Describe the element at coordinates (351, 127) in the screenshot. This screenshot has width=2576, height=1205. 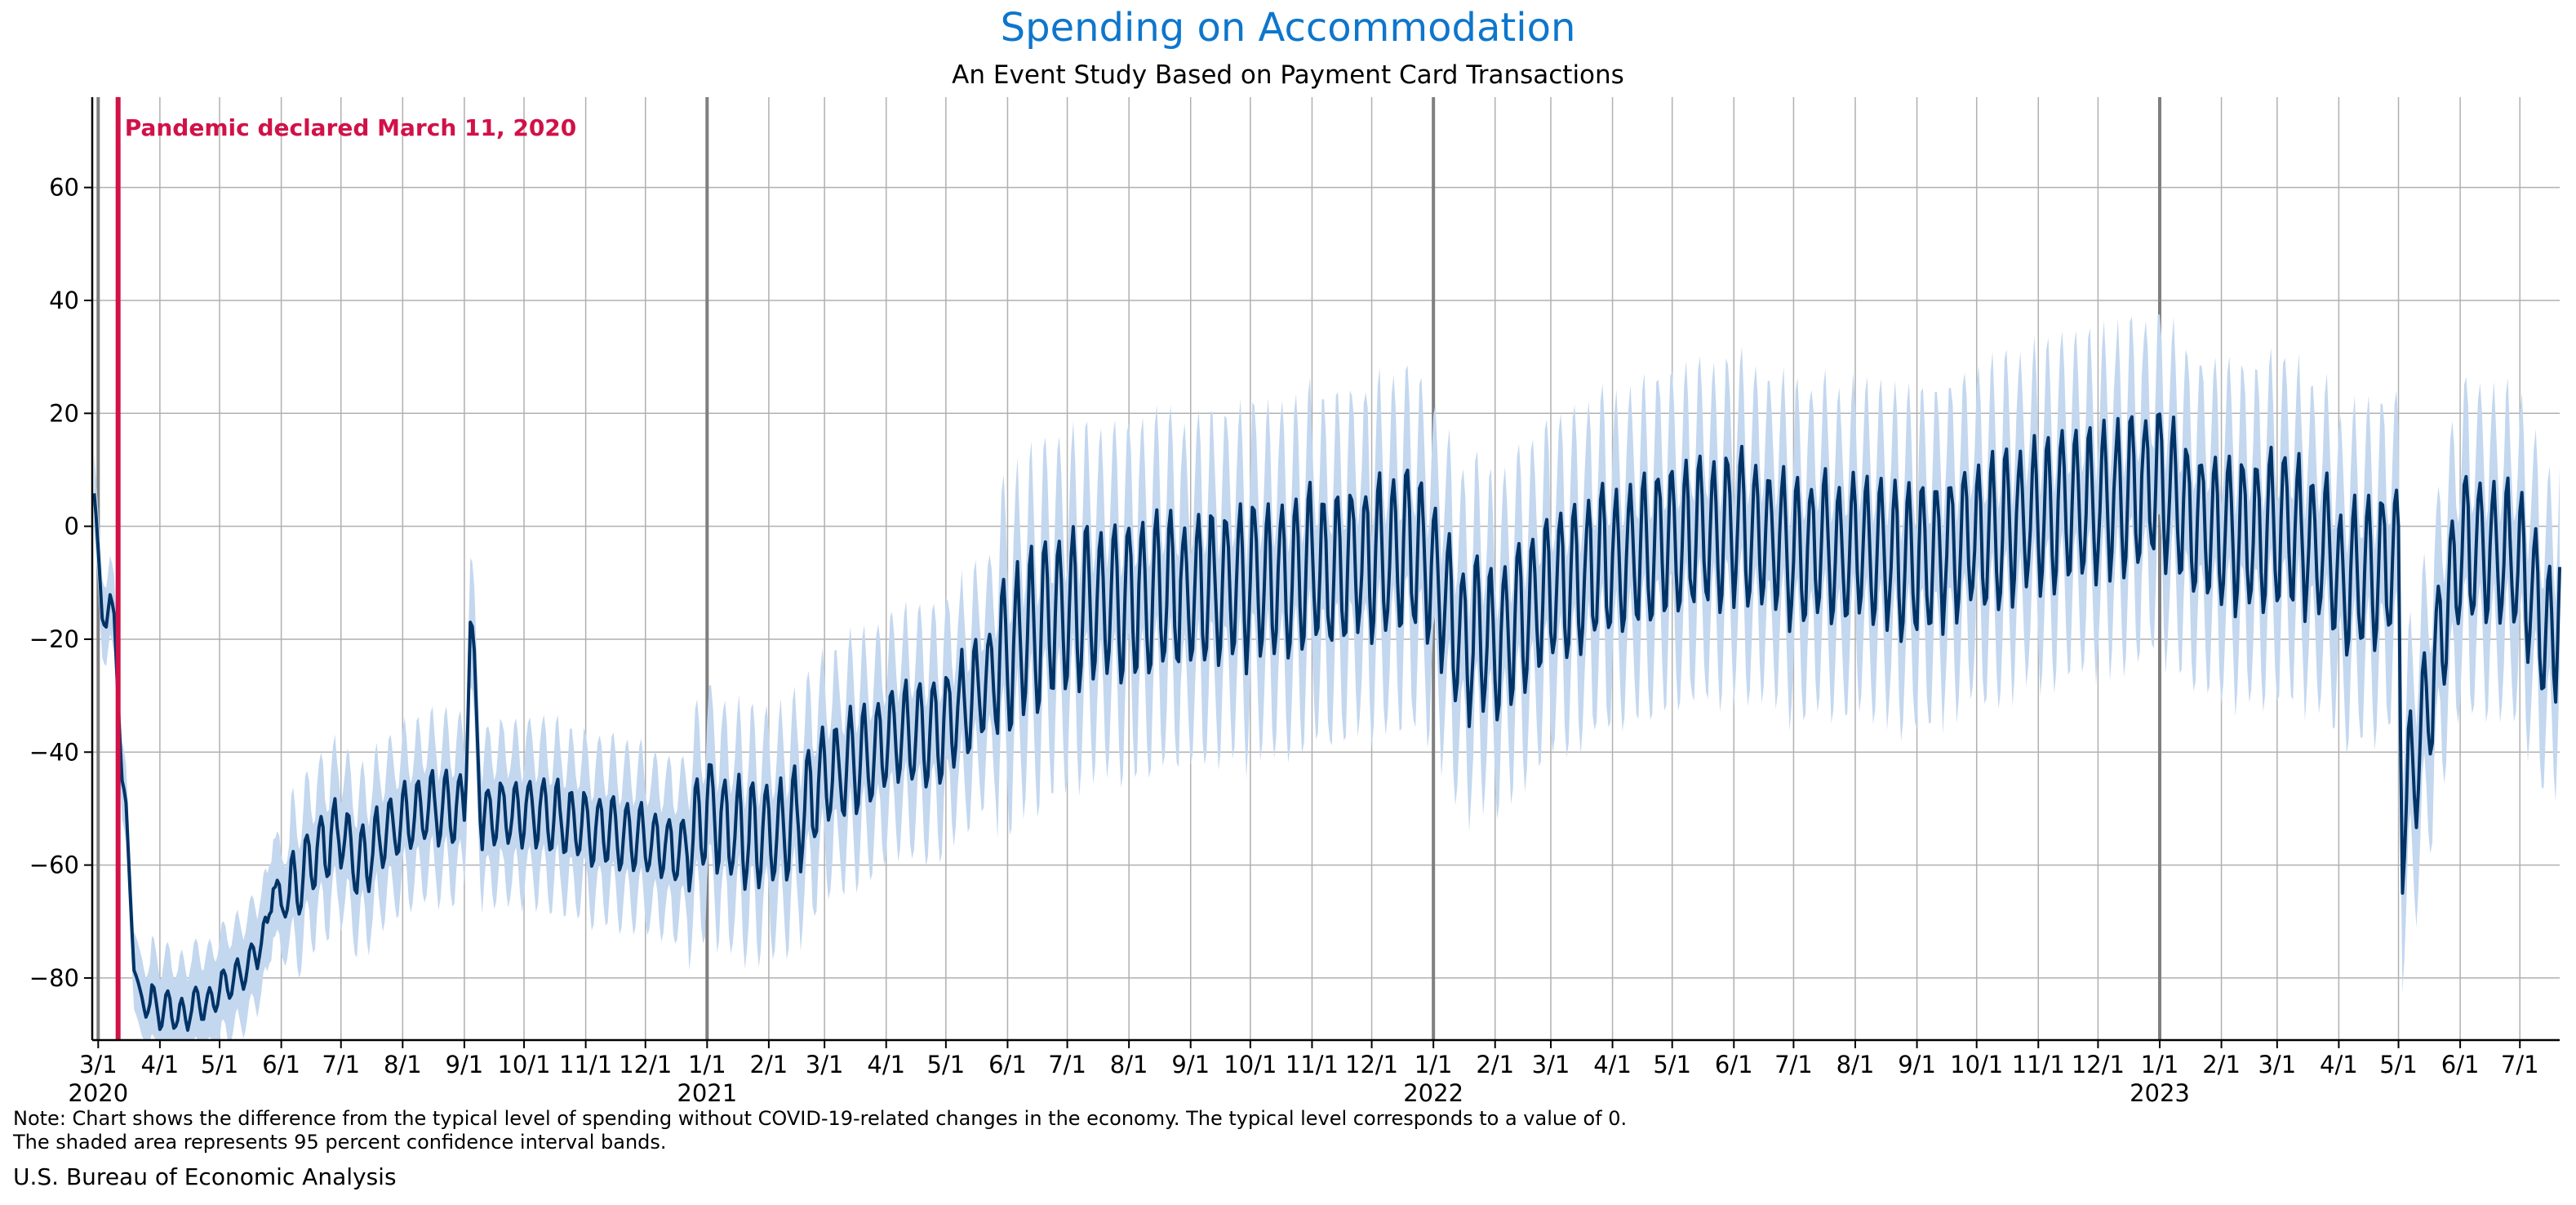
I see `event-label: Pandemic declared March 11, 2020` at that location.